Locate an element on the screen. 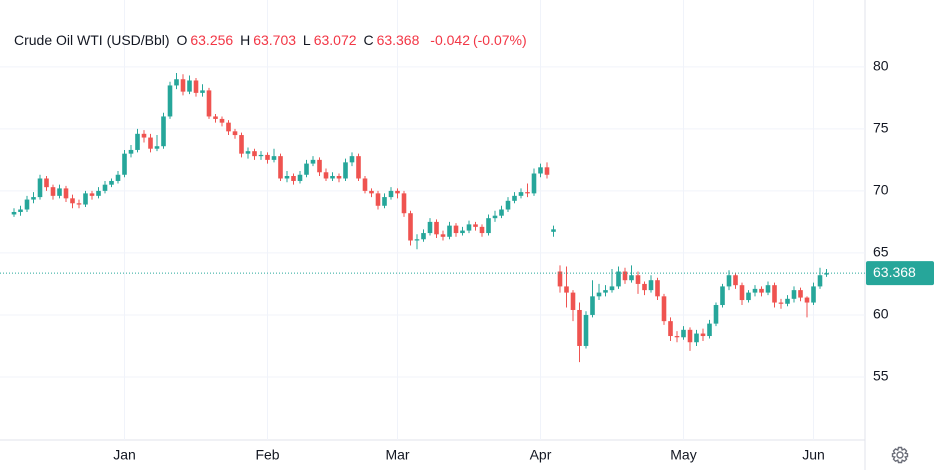 This screenshot has width=936, height=470. change-value: -0.042 is located at coordinates (450, 40).